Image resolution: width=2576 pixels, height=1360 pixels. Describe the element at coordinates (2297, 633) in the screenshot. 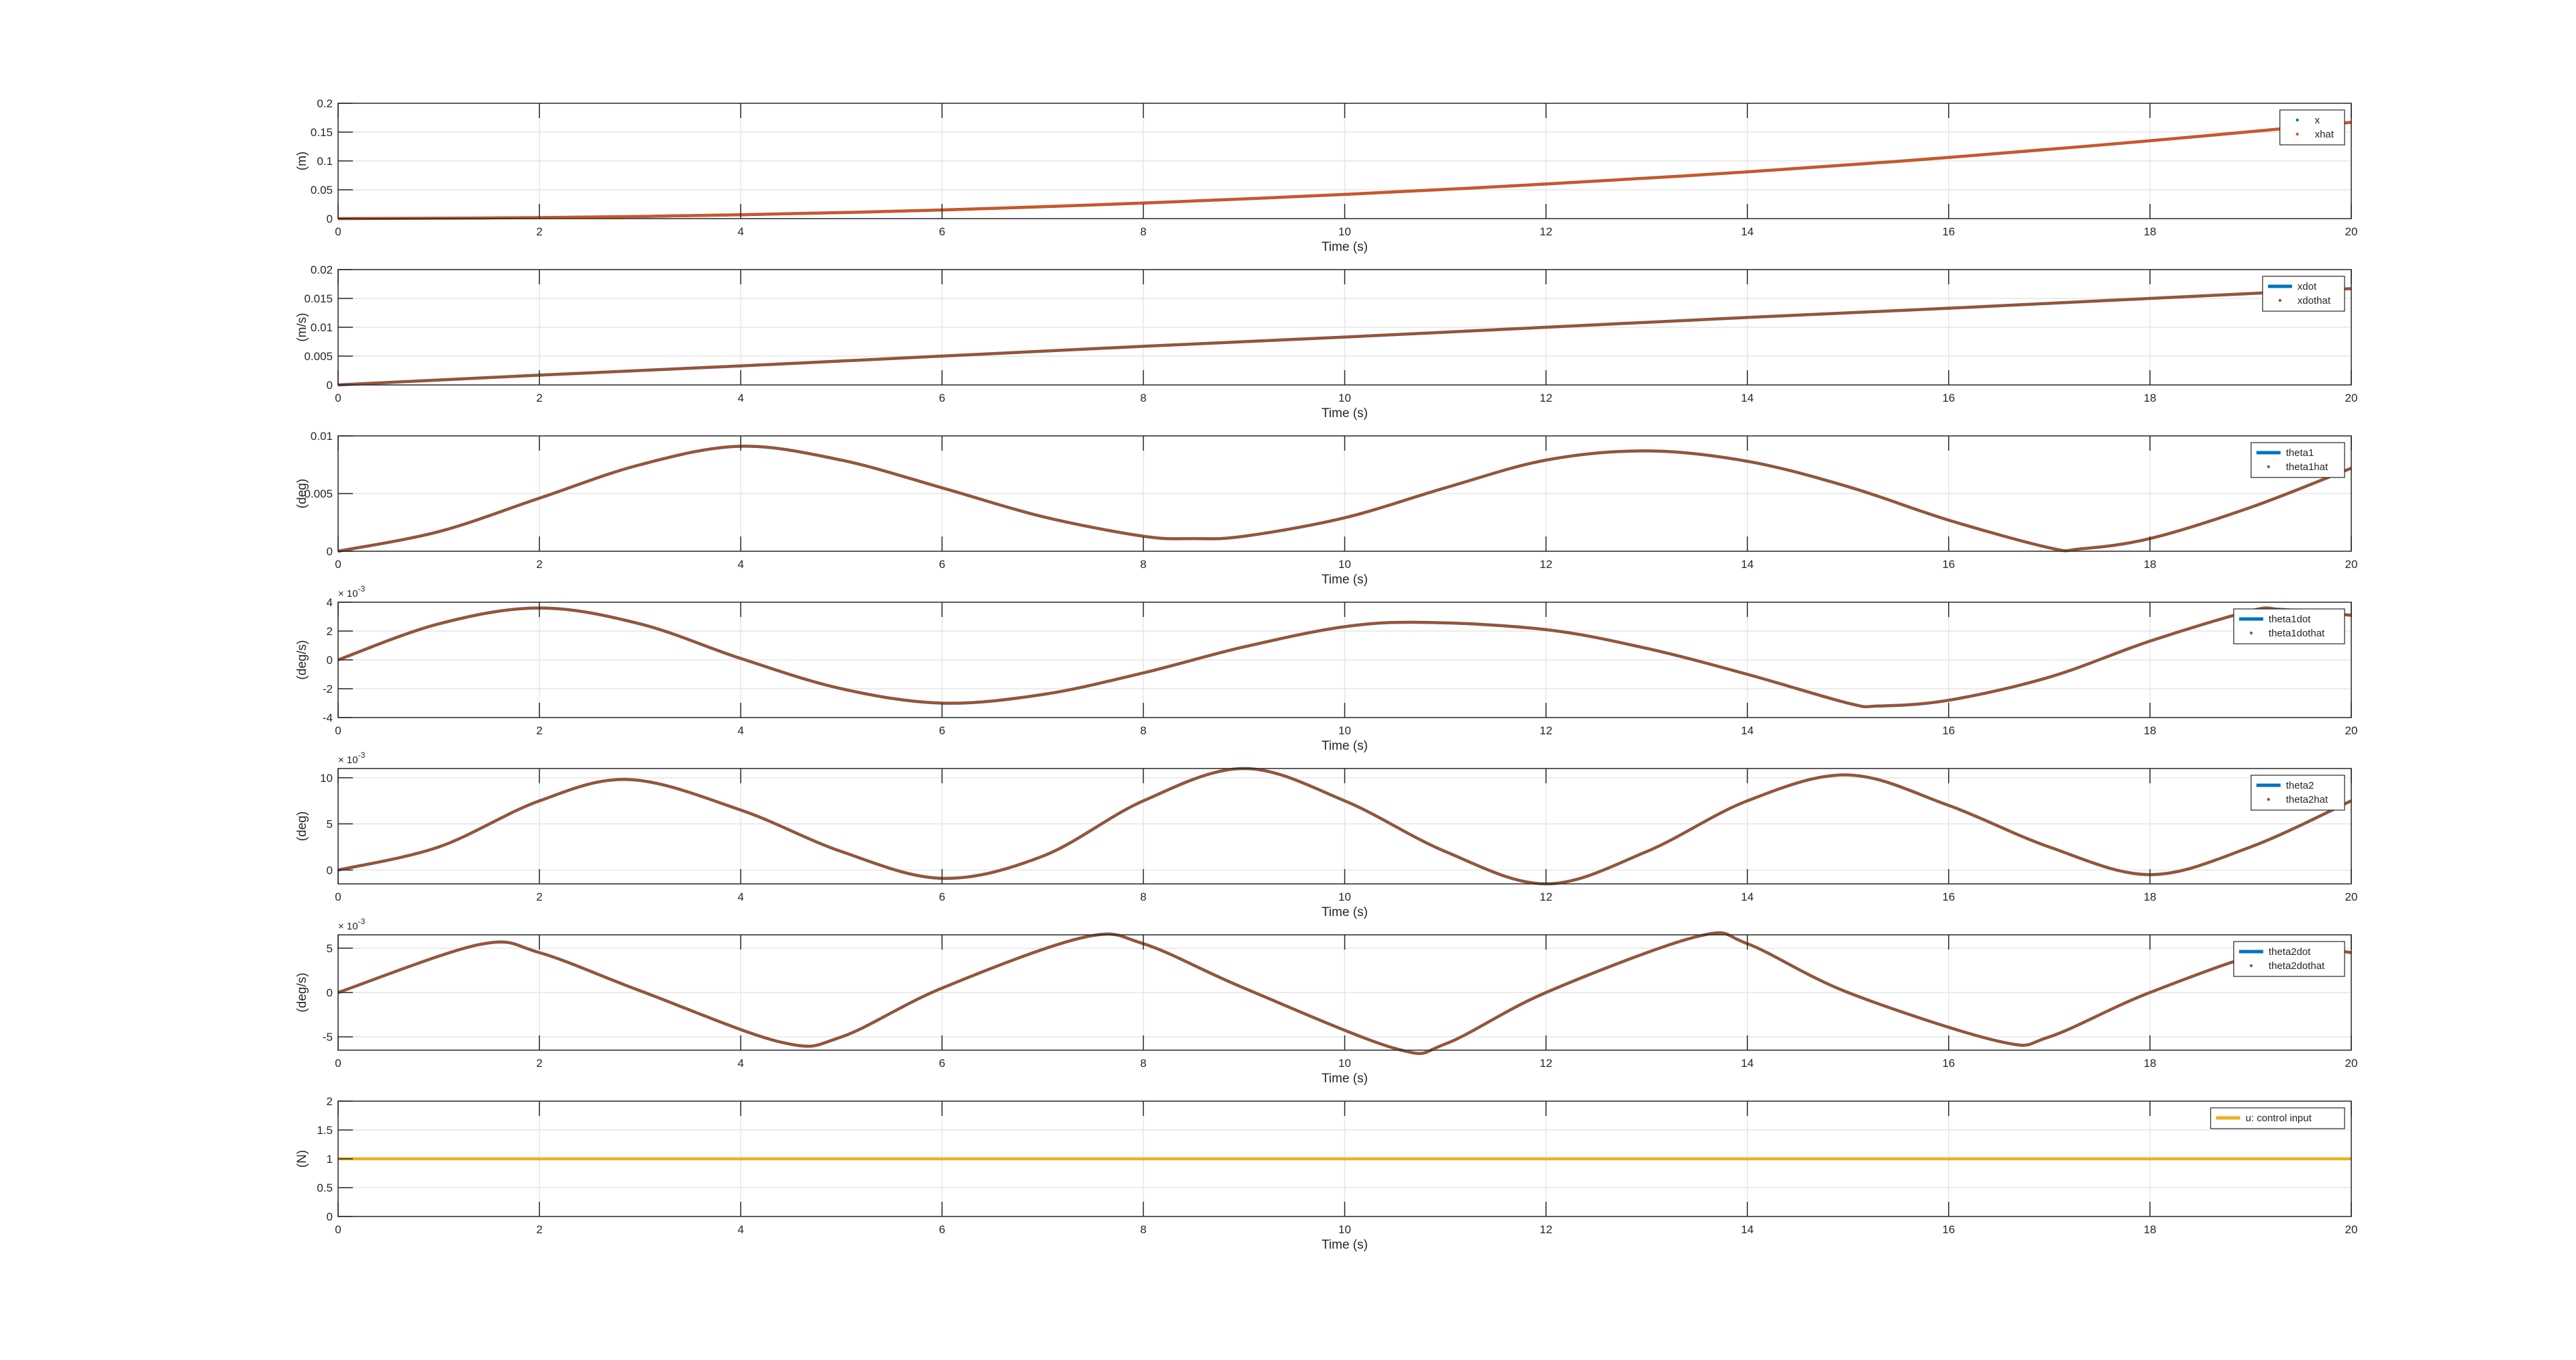

I see `legend-entry: theta1dothat` at that location.